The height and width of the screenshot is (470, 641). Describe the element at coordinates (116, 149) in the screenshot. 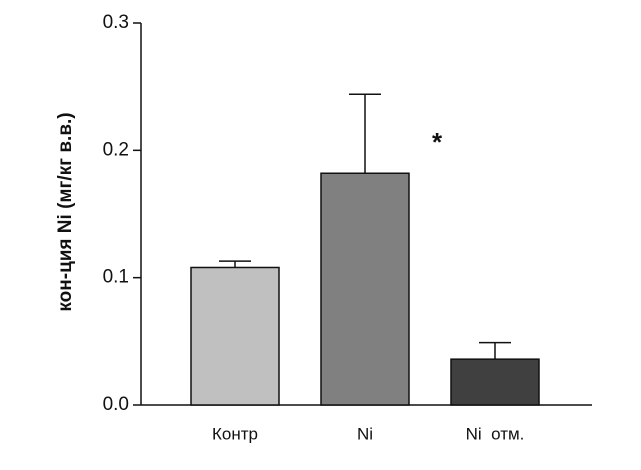

I see `y-tick-label: 0.2` at that location.